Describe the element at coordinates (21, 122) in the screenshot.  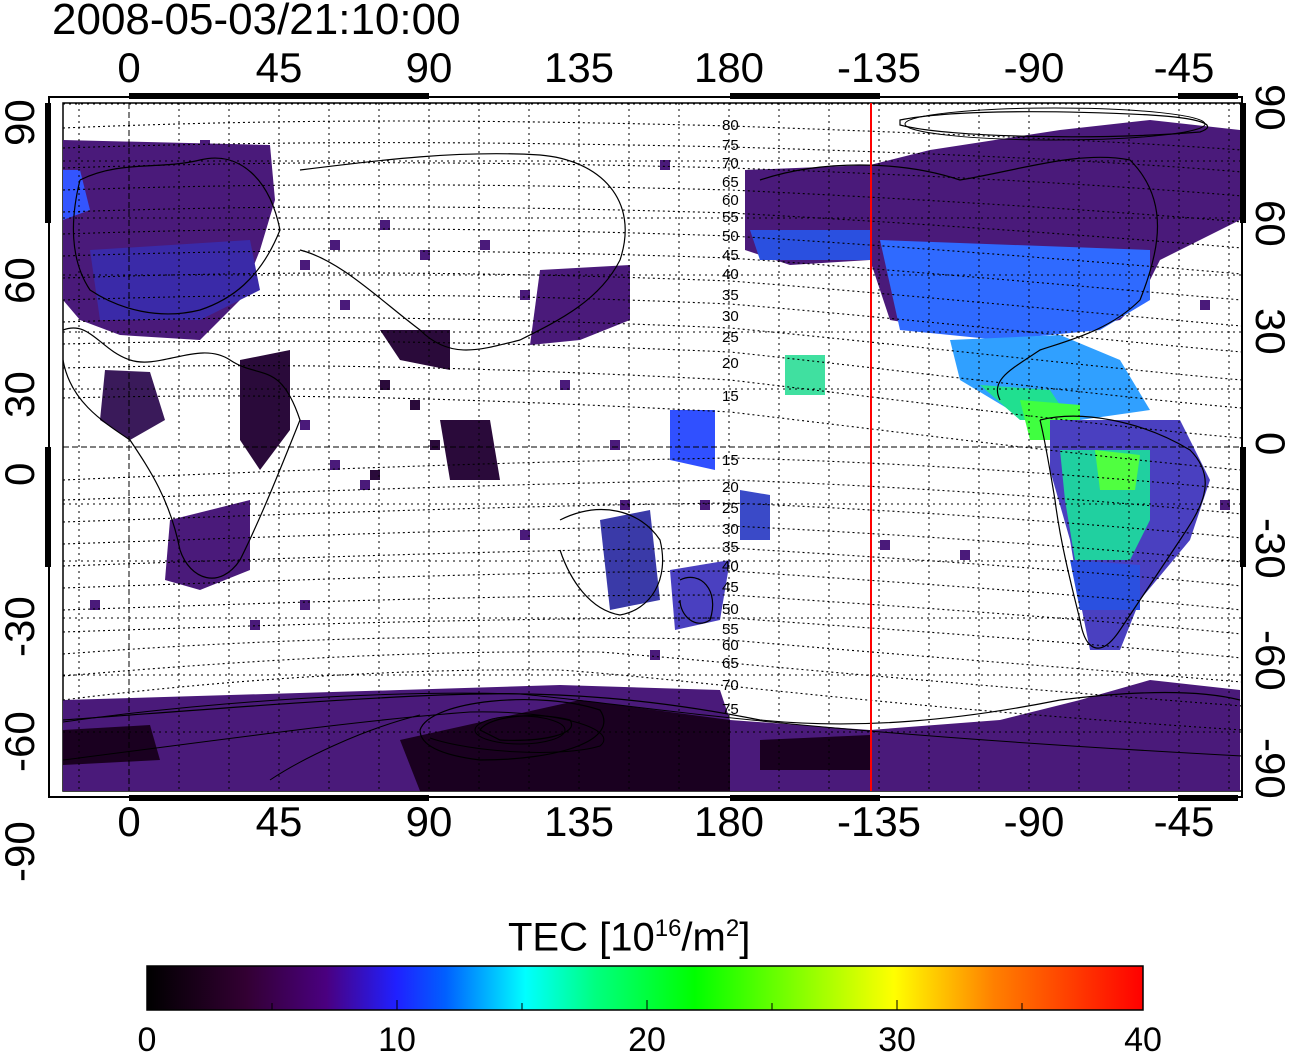
I see `lat-tick-left: 90` at that location.